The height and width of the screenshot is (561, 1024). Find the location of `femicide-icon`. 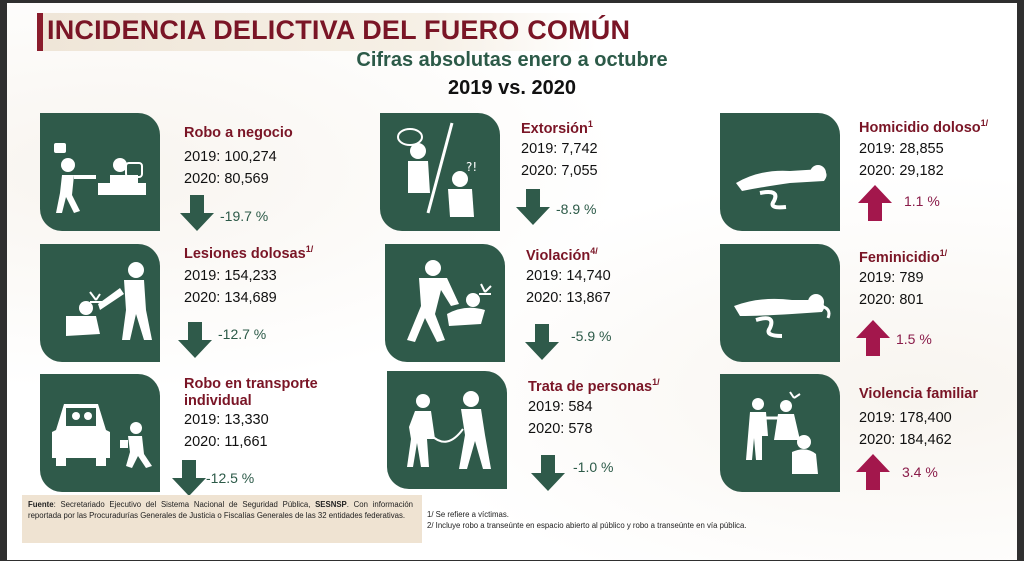

femicide-icon is located at coordinates (780, 303).